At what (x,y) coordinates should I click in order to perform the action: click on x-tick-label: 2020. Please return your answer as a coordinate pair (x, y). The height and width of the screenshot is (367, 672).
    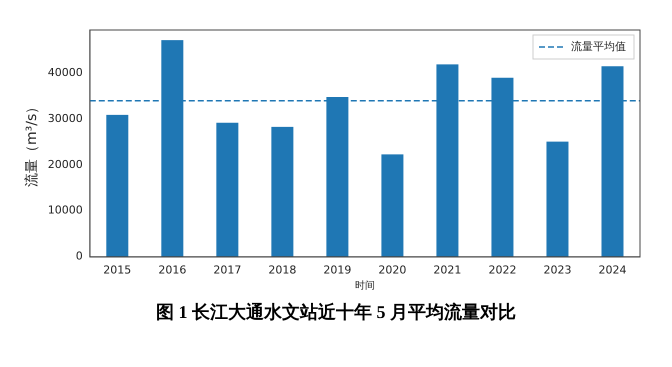
    Looking at the image, I should click on (392, 269).